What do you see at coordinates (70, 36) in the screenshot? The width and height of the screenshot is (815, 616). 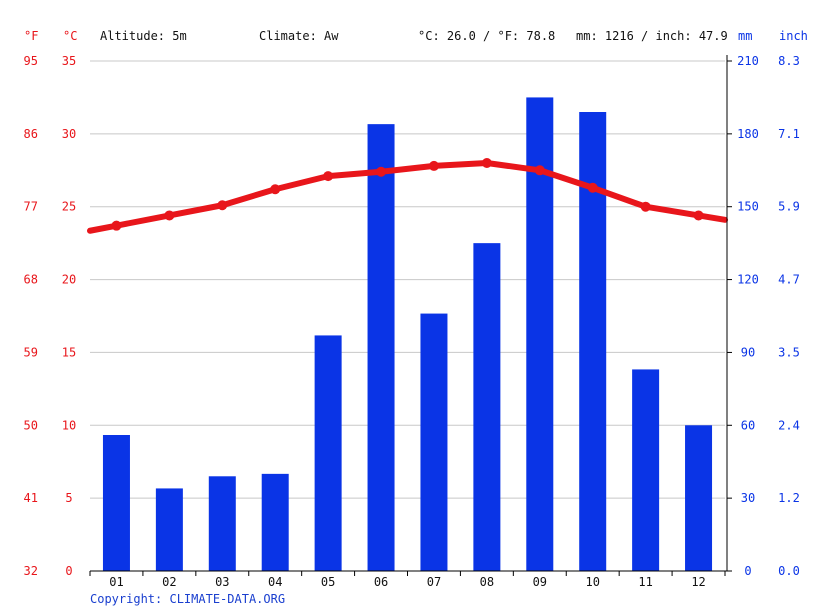 I see `celsius-unit-label: °C` at bounding box center [70, 36].